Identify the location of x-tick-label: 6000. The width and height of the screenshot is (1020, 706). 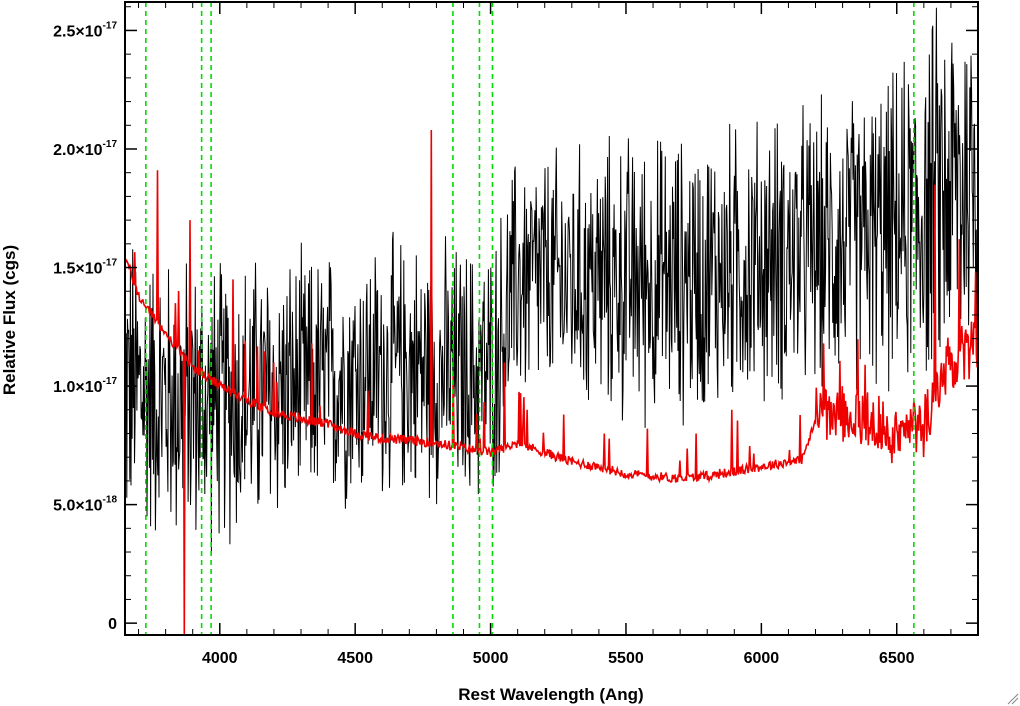
(762, 658).